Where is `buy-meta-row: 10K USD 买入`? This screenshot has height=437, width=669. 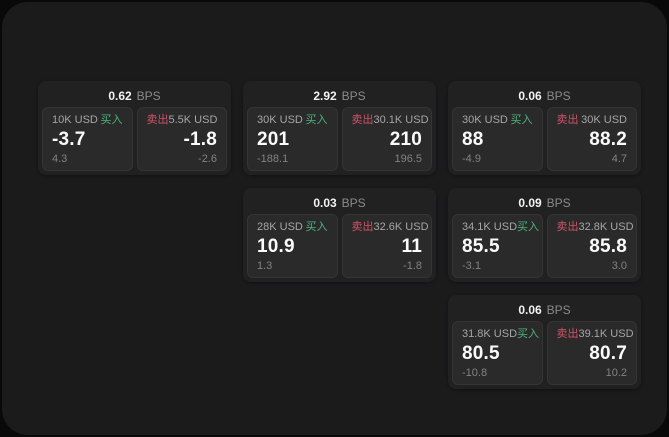
buy-meta-row: 10K USD 买入 is located at coordinates (87, 120).